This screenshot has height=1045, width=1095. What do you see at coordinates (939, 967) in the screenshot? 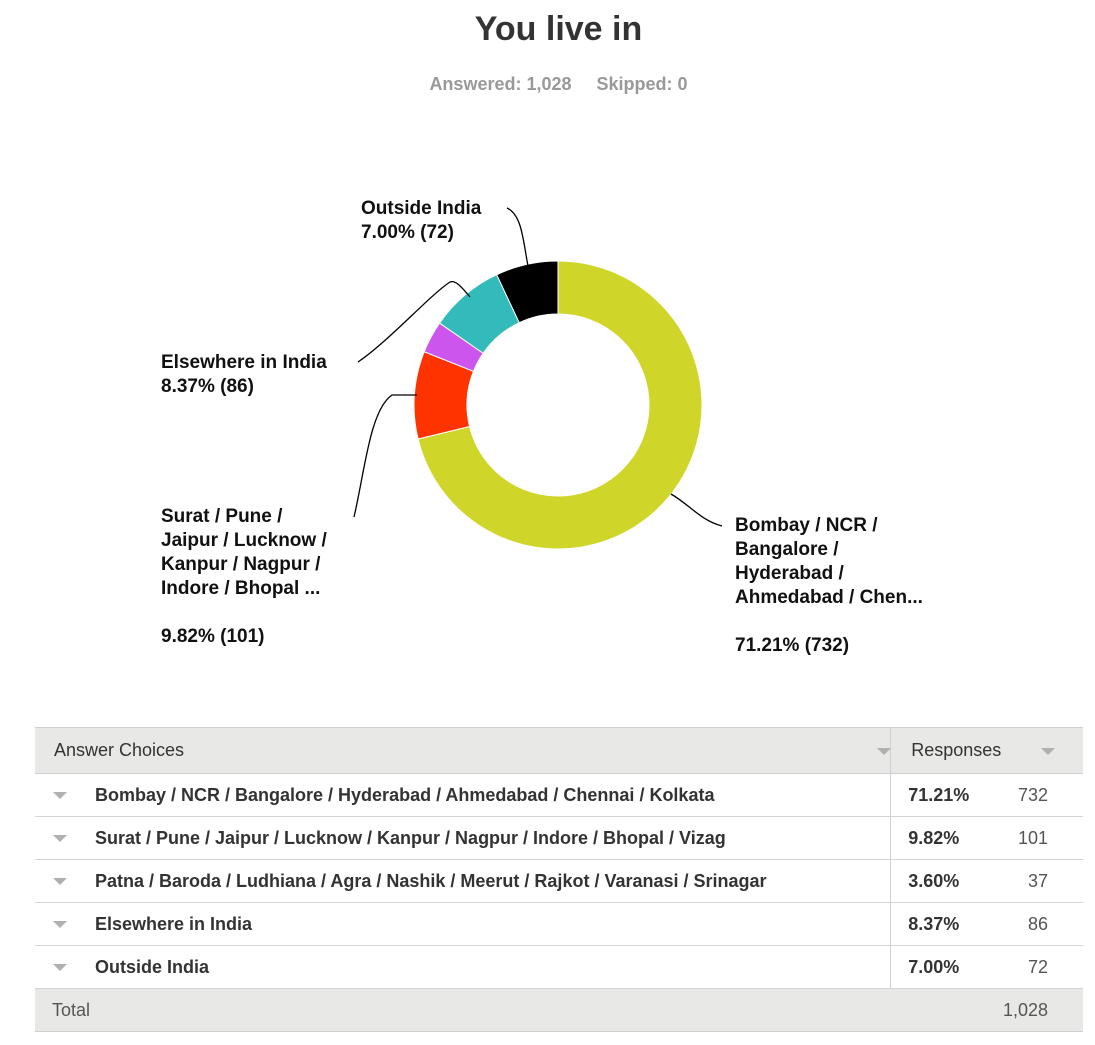
I see `choice-percent: 7.00%` at bounding box center [939, 967].